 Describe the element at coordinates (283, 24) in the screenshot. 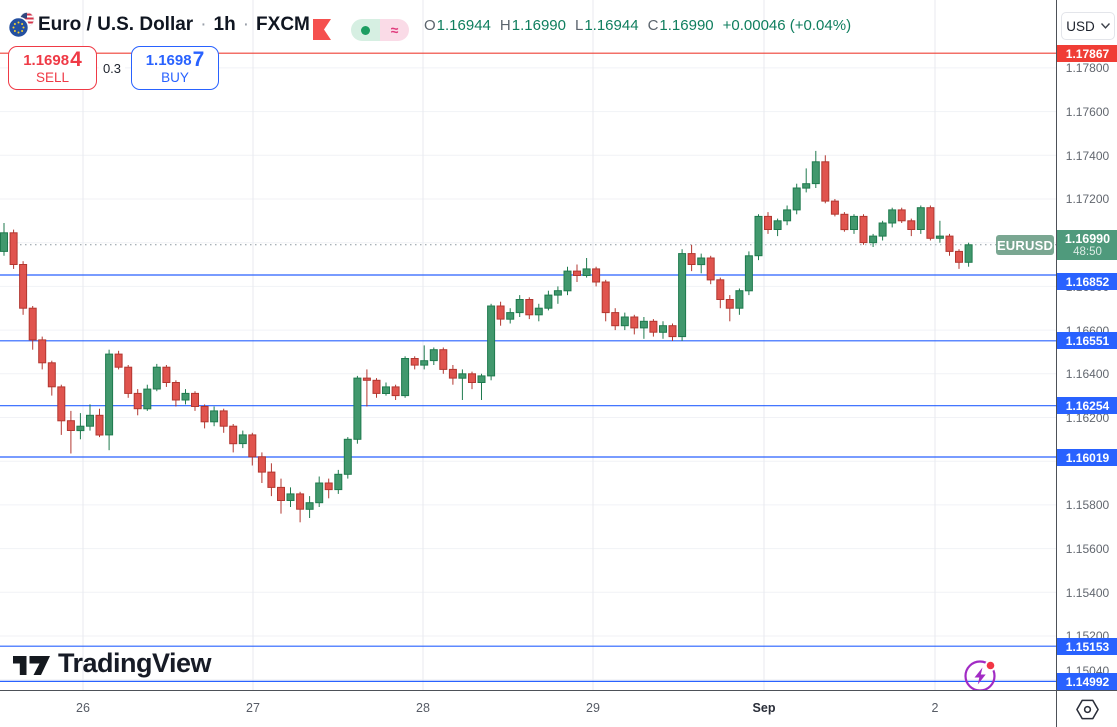

I see `exchange-name: FXCM` at that location.